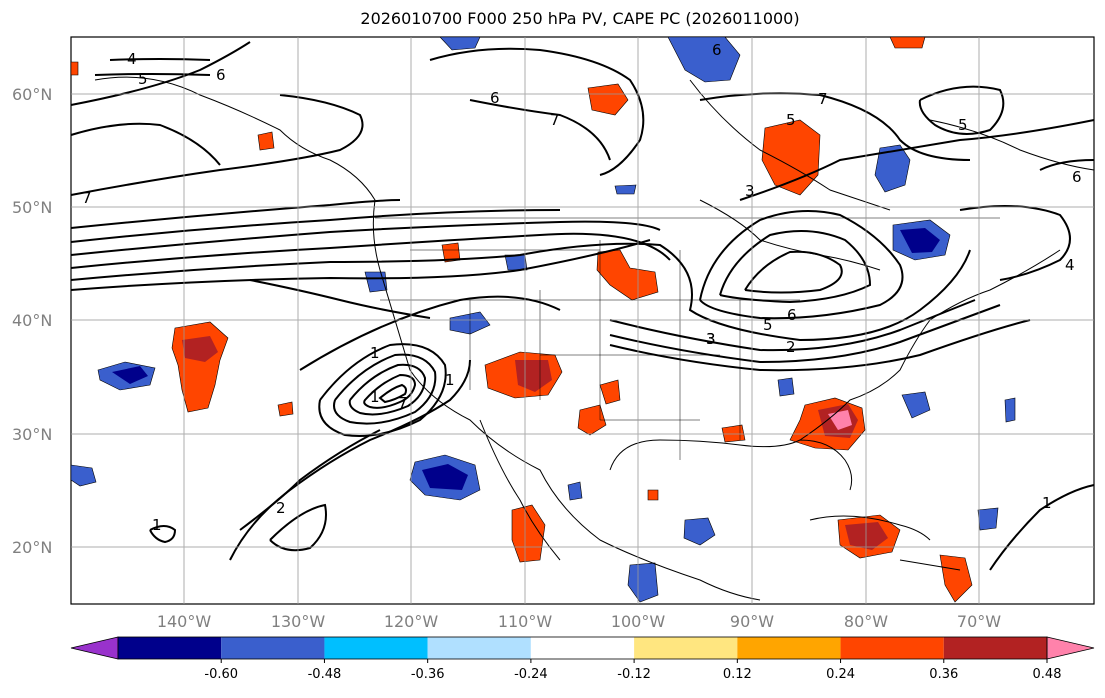  What do you see at coordinates (32, 94) in the screenshot?
I see `lat-label: 60°N` at bounding box center [32, 94].